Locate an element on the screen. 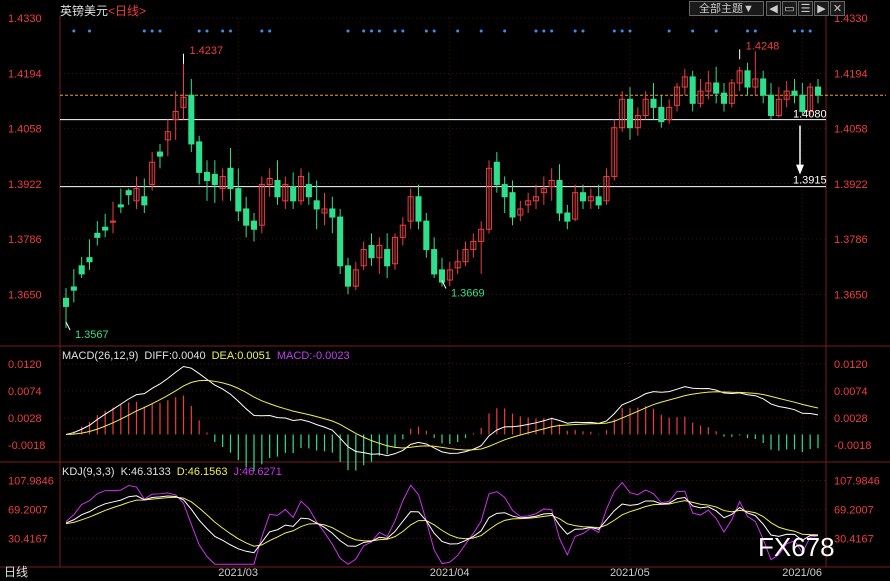  period-label: 日线 is located at coordinates (127, 11).